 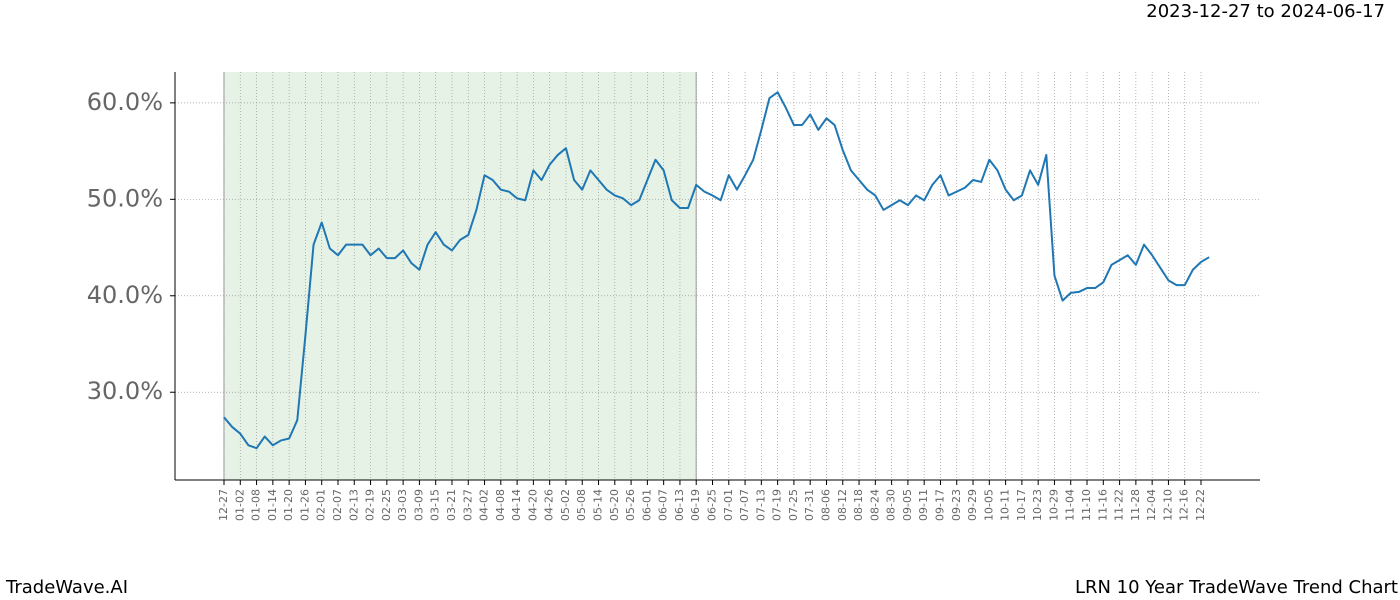 I want to click on x-tick-label: 04-20, so click(x=532, y=505).